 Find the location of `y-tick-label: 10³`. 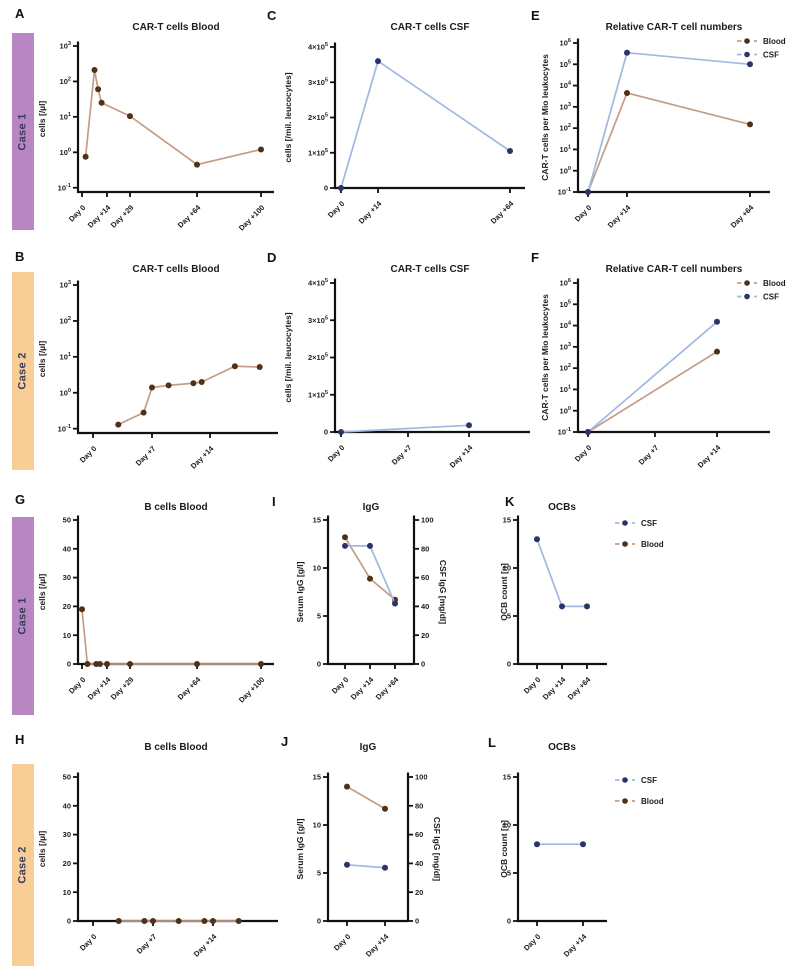

y-tick-label: 10³ is located at coordinates (565, 347).